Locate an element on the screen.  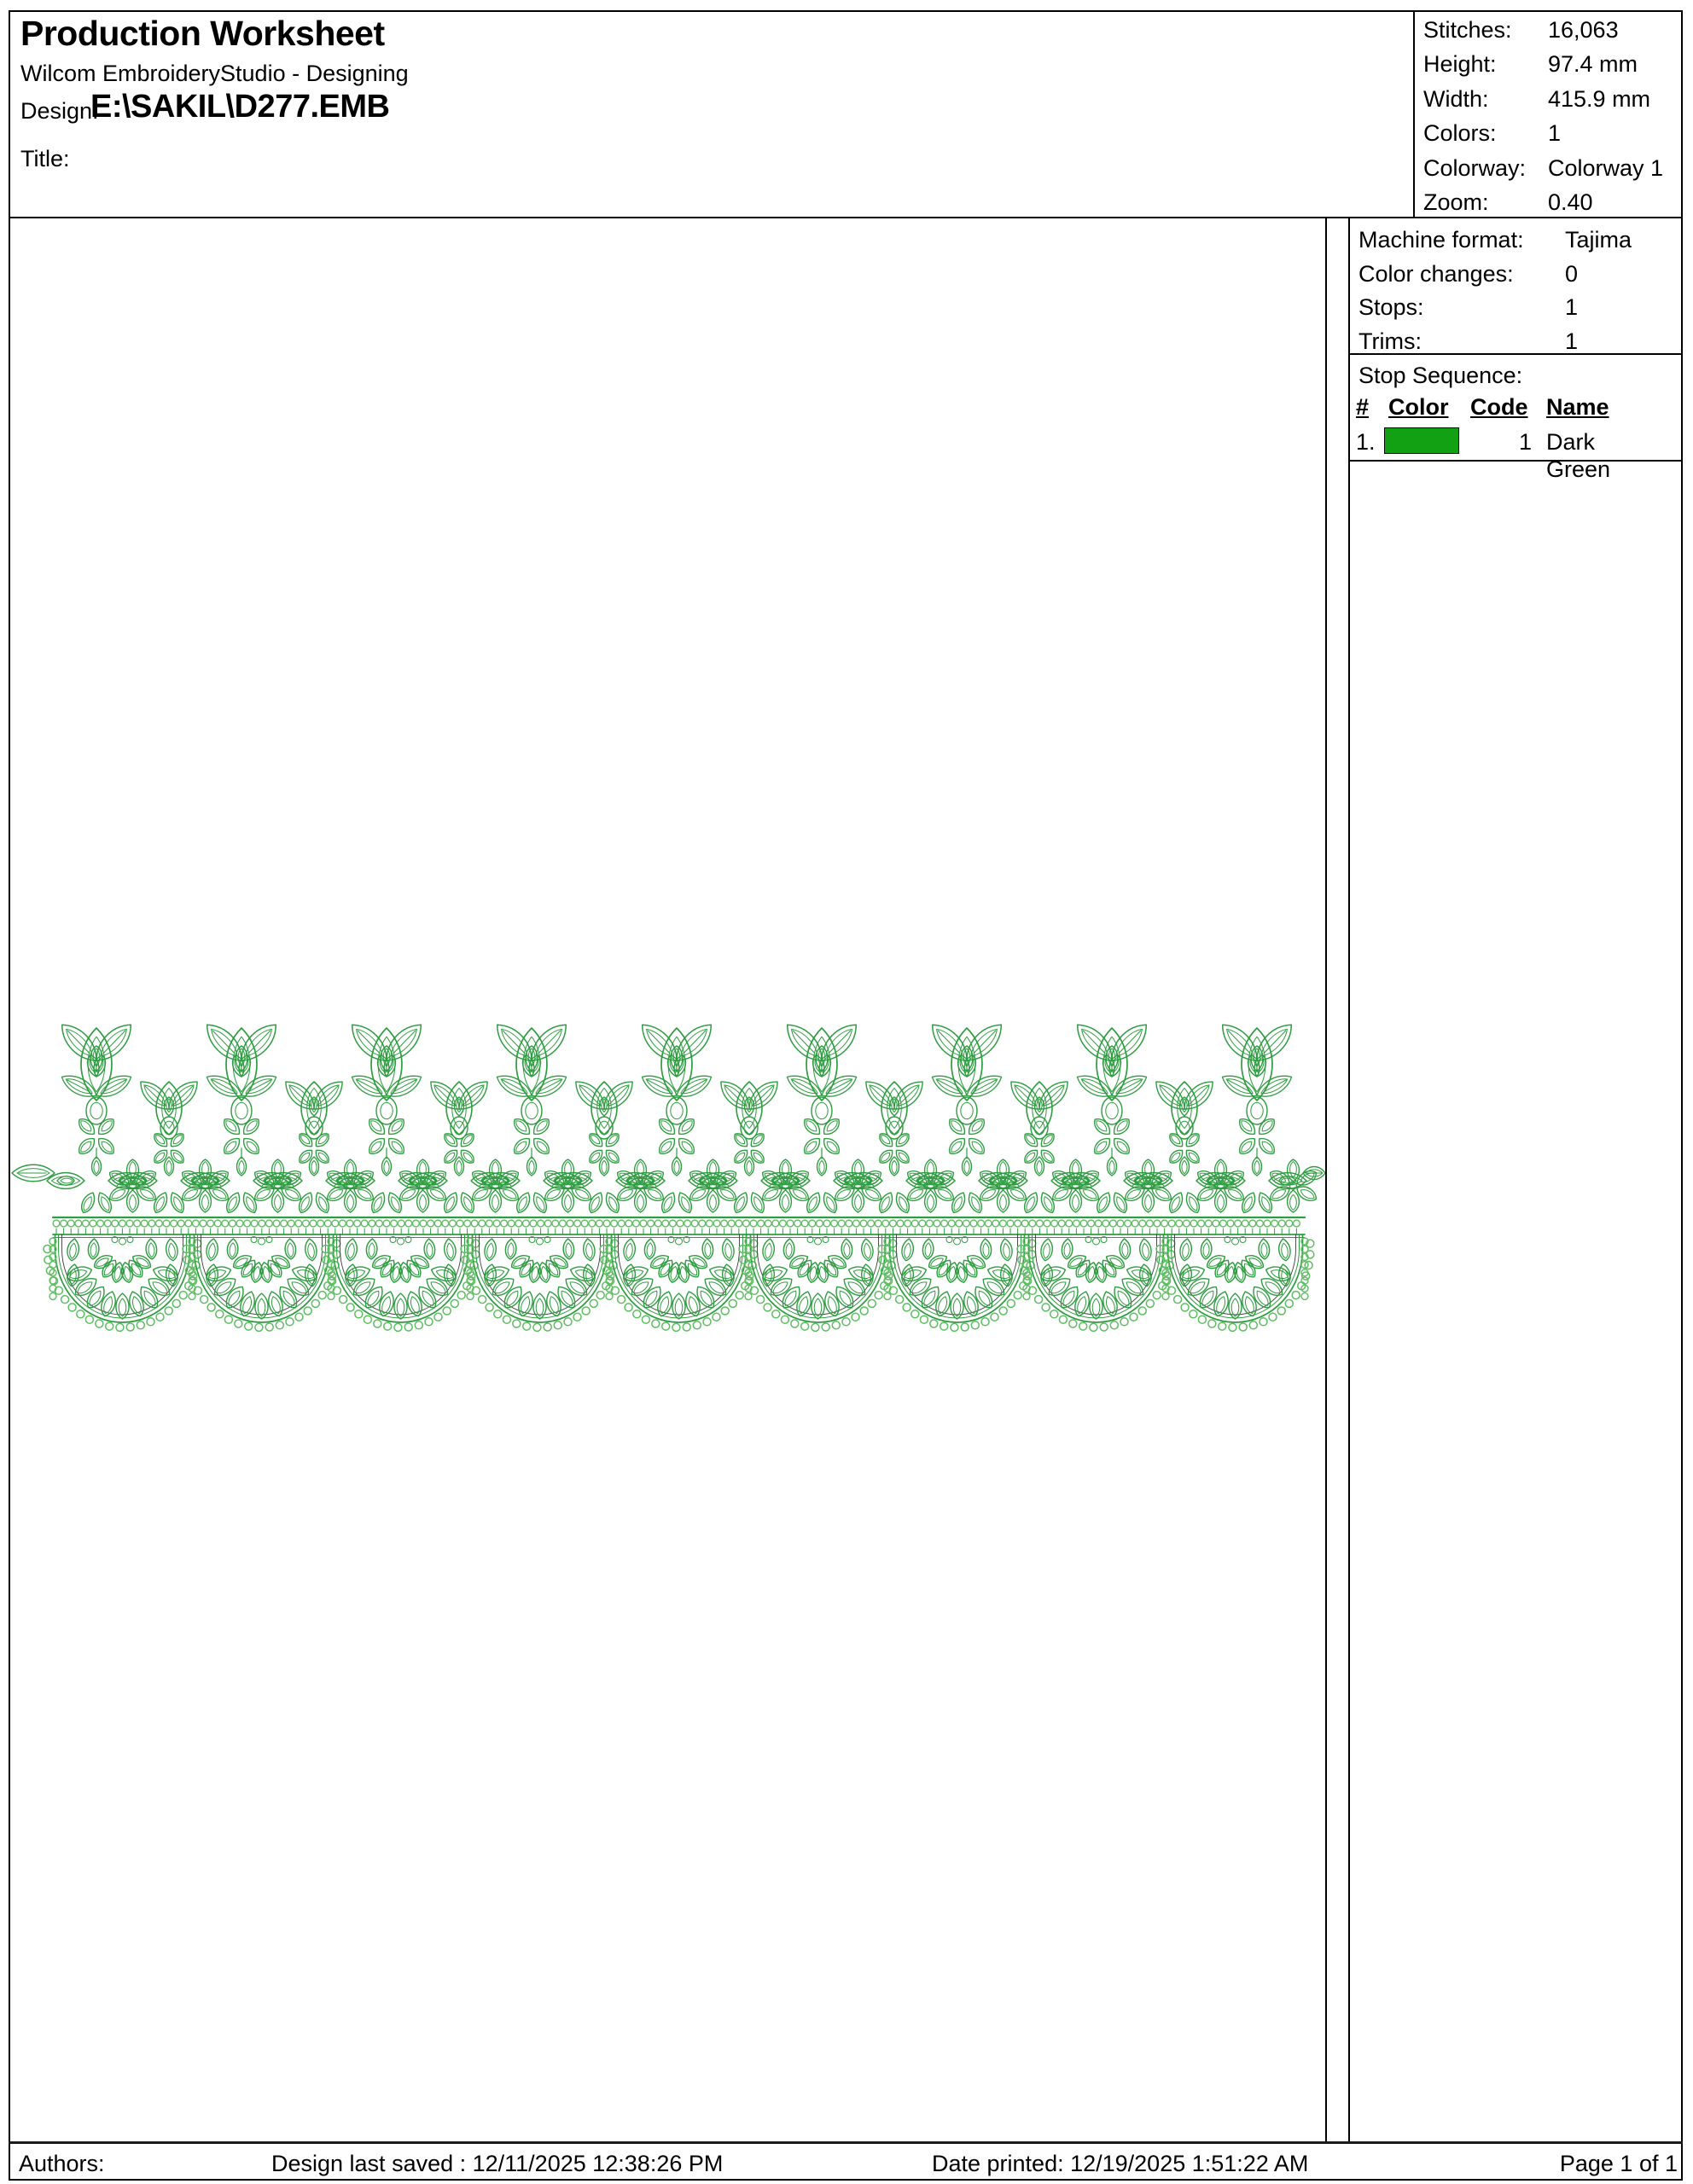
stat-row-colors: Colors: 1 is located at coordinates (1551, 134).